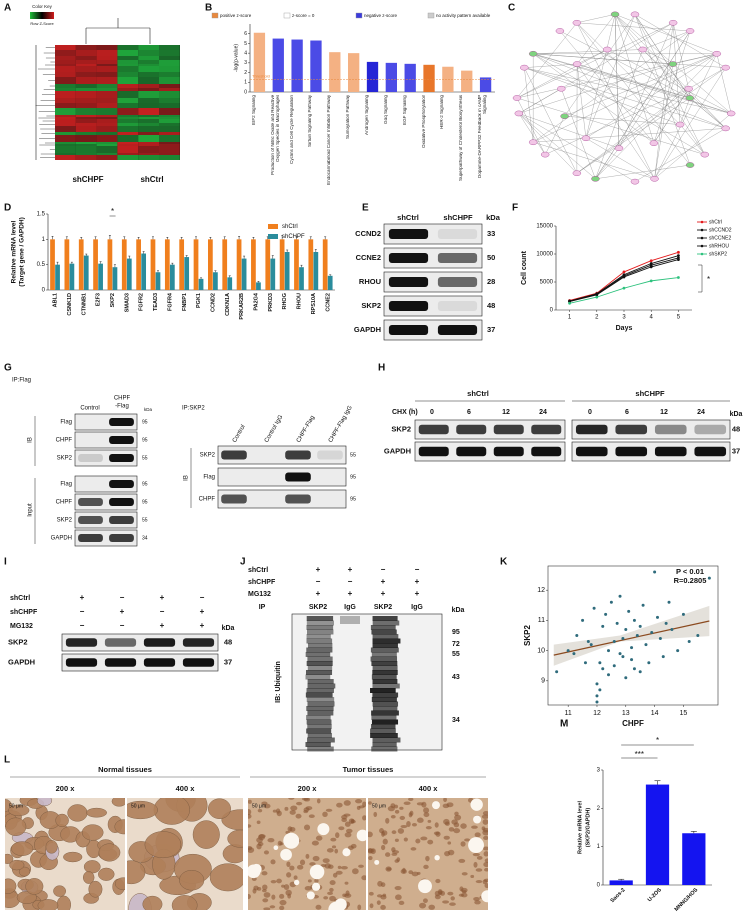  What do you see at coordinates (242, 306) in the screenshot?
I see `x-tick-label: PRKAR2B` at bounding box center [242, 306].